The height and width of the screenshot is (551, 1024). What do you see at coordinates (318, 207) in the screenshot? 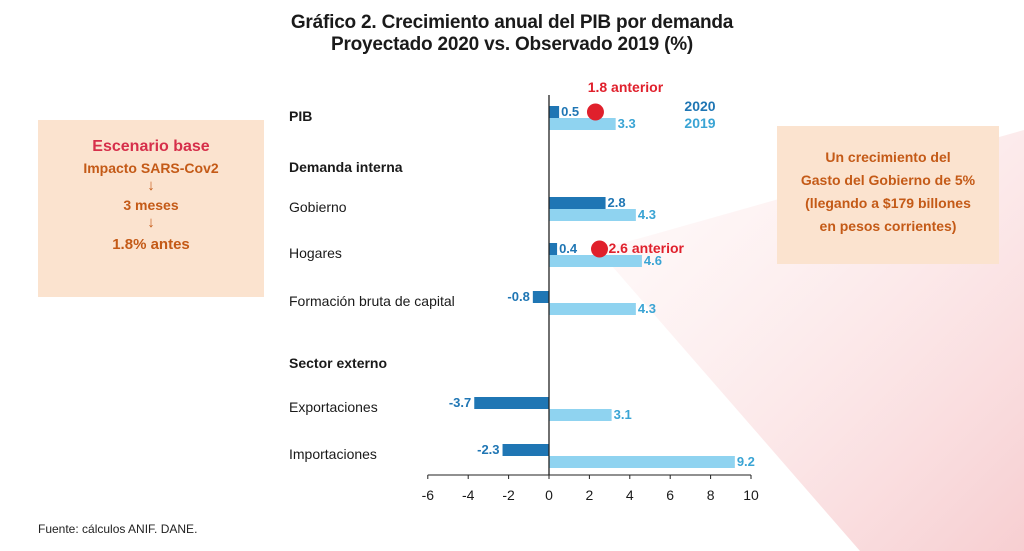
I see `category-label: Gobierno` at bounding box center [318, 207].